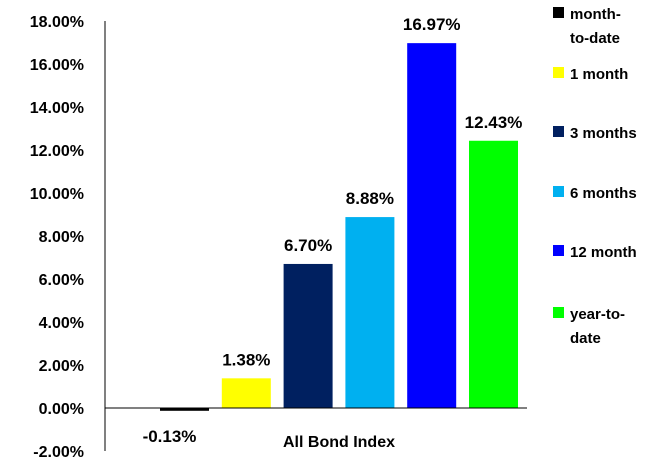  What do you see at coordinates (603, 133) in the screenshot?
I see `legend-label: 3 months` at bounding box center [603, 133].